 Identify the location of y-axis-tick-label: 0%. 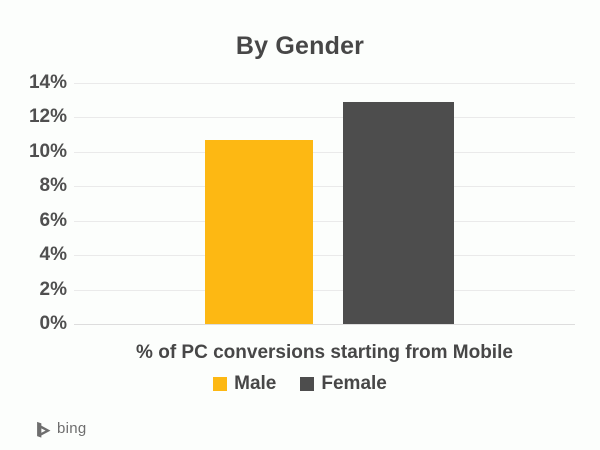
(53, 323).